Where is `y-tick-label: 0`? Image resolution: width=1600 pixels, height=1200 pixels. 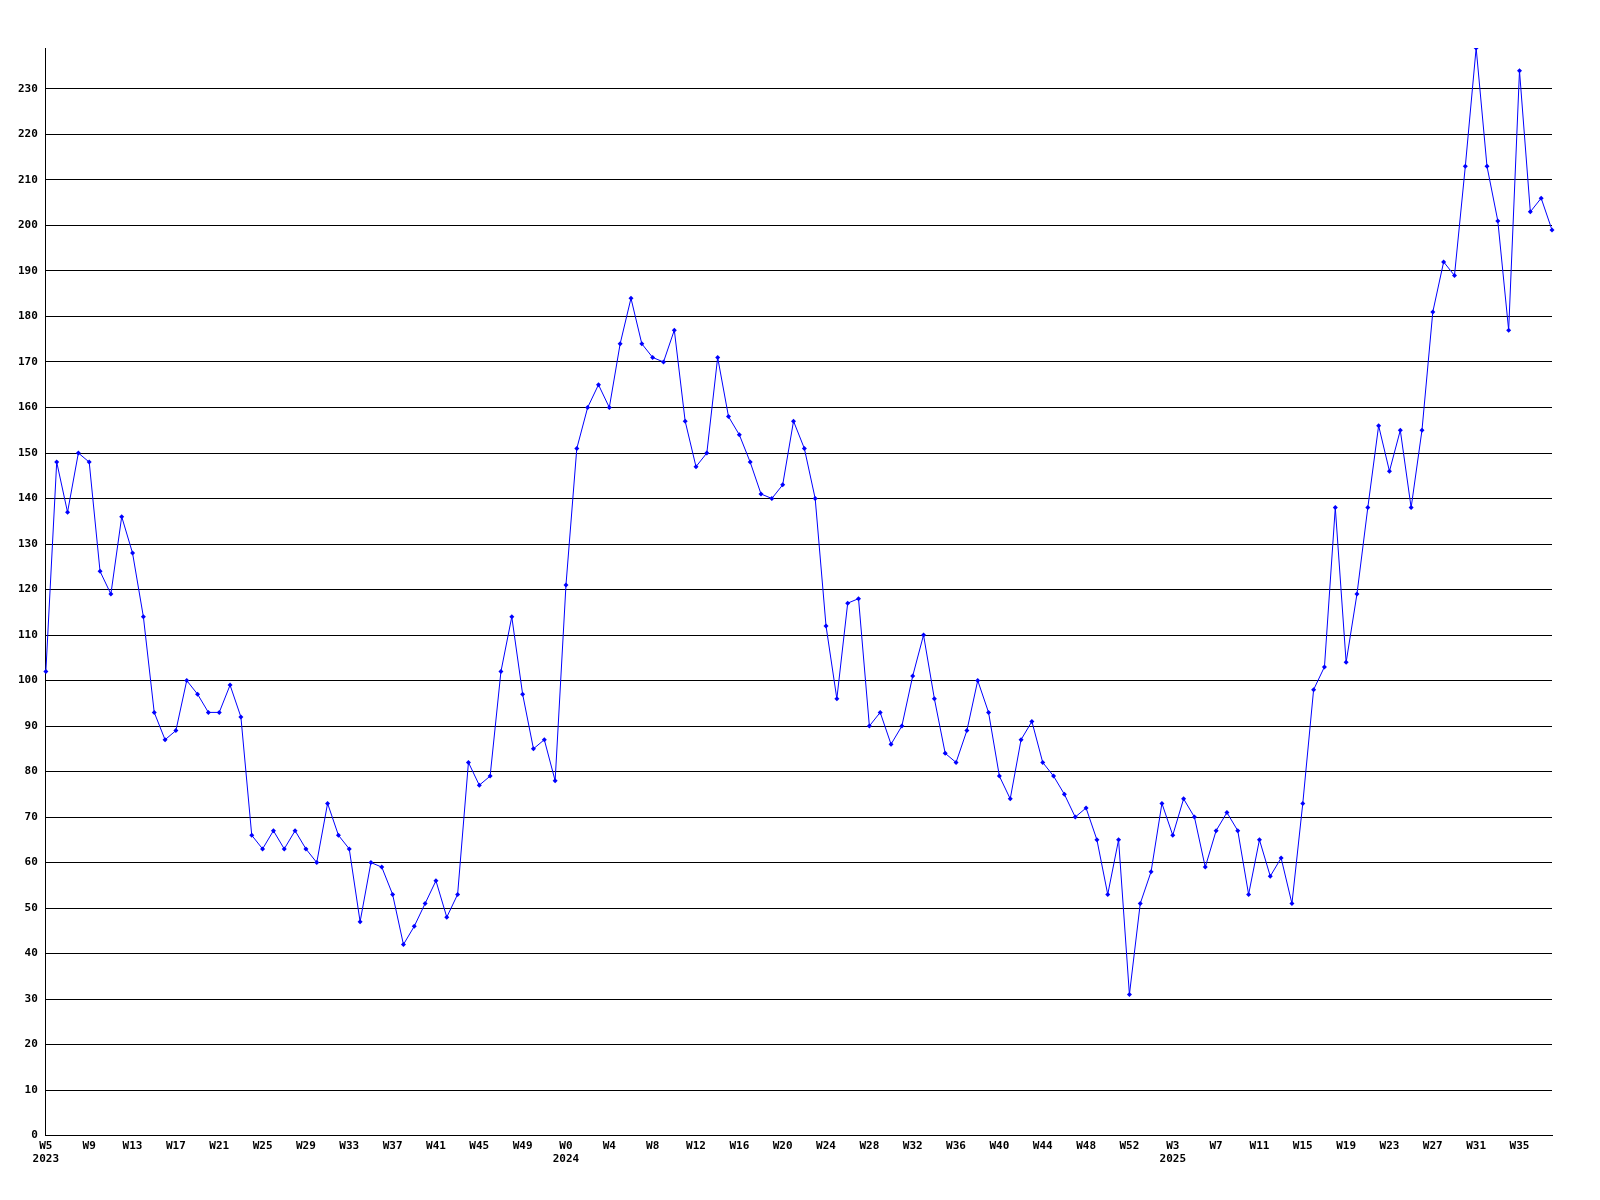
y-tick-label: 0 is located at coordinates (34, 1135).